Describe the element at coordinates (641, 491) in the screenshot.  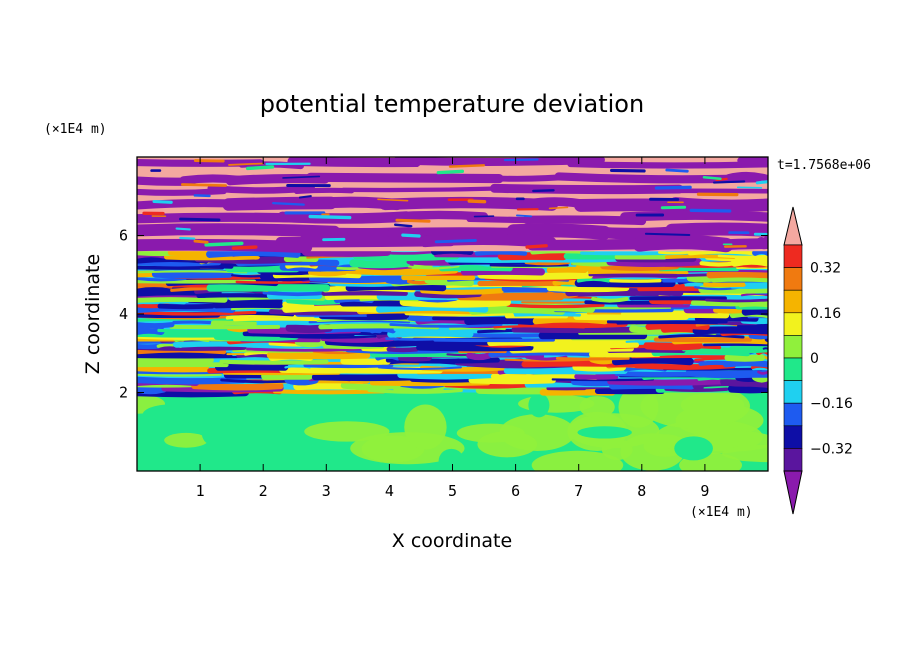
I see `x-tick-label: 8` at that location.